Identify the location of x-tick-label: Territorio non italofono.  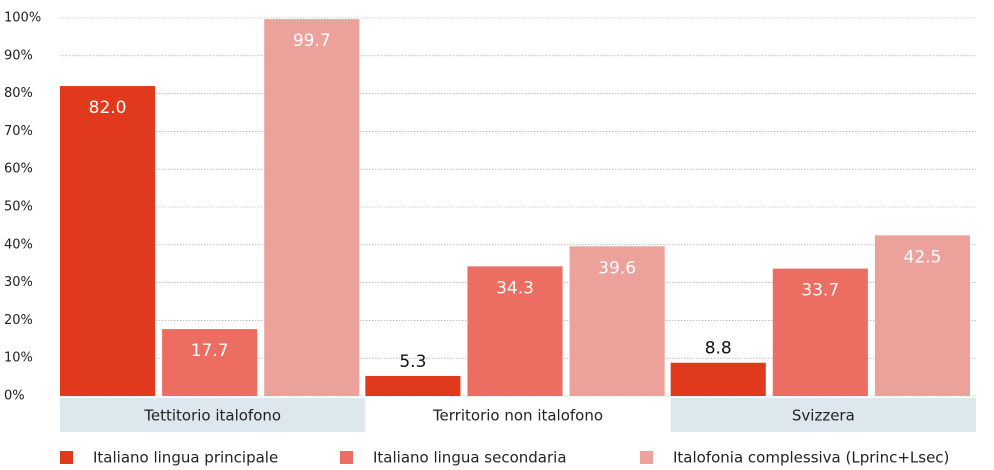
(517, 416).